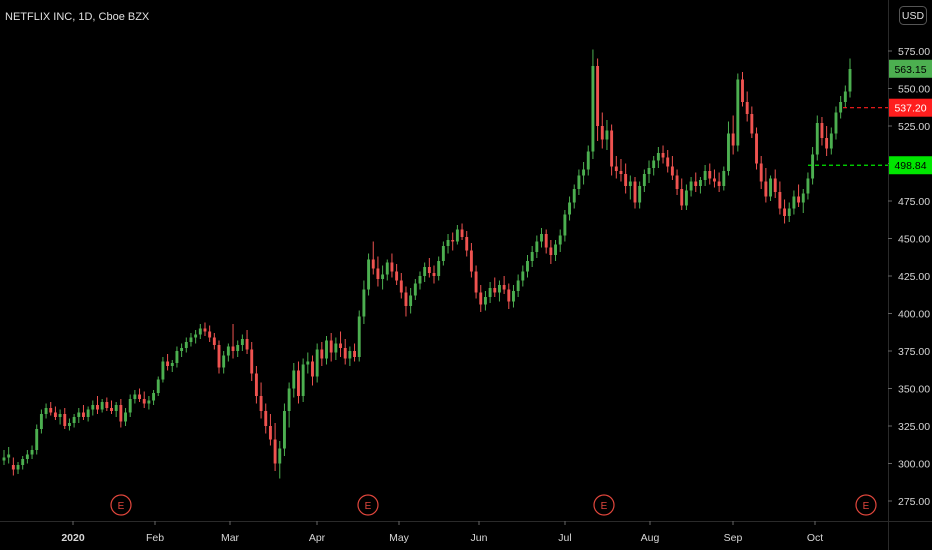 The image size is (932, 550). Describe the element at coordinates (317, 538) in the screenshot. I see `time-tick-label: Apr` at that location.